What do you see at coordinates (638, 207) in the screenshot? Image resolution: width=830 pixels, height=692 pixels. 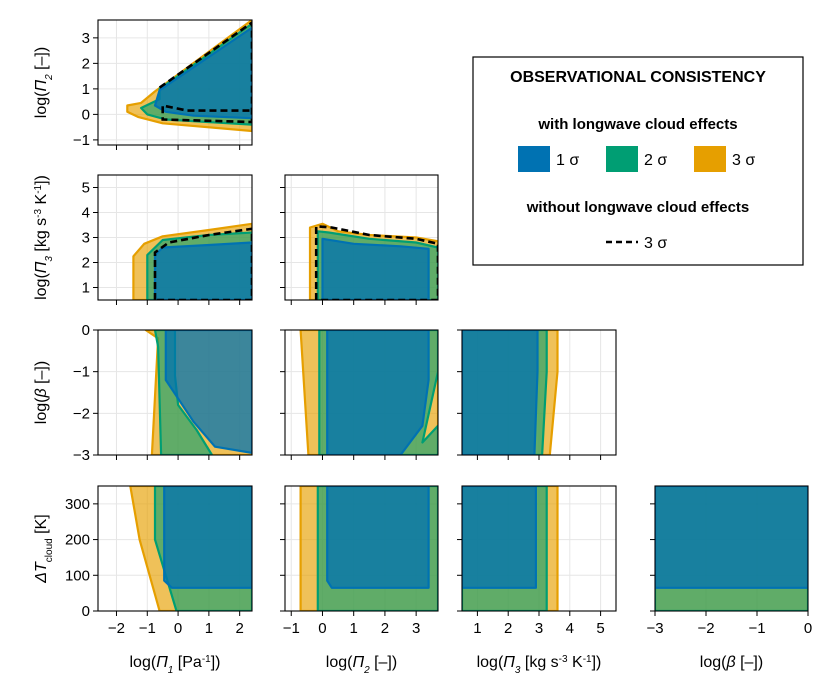 I see `legend-section-without-lw: without longwave cloud effects` at bounding box center [638, 207].